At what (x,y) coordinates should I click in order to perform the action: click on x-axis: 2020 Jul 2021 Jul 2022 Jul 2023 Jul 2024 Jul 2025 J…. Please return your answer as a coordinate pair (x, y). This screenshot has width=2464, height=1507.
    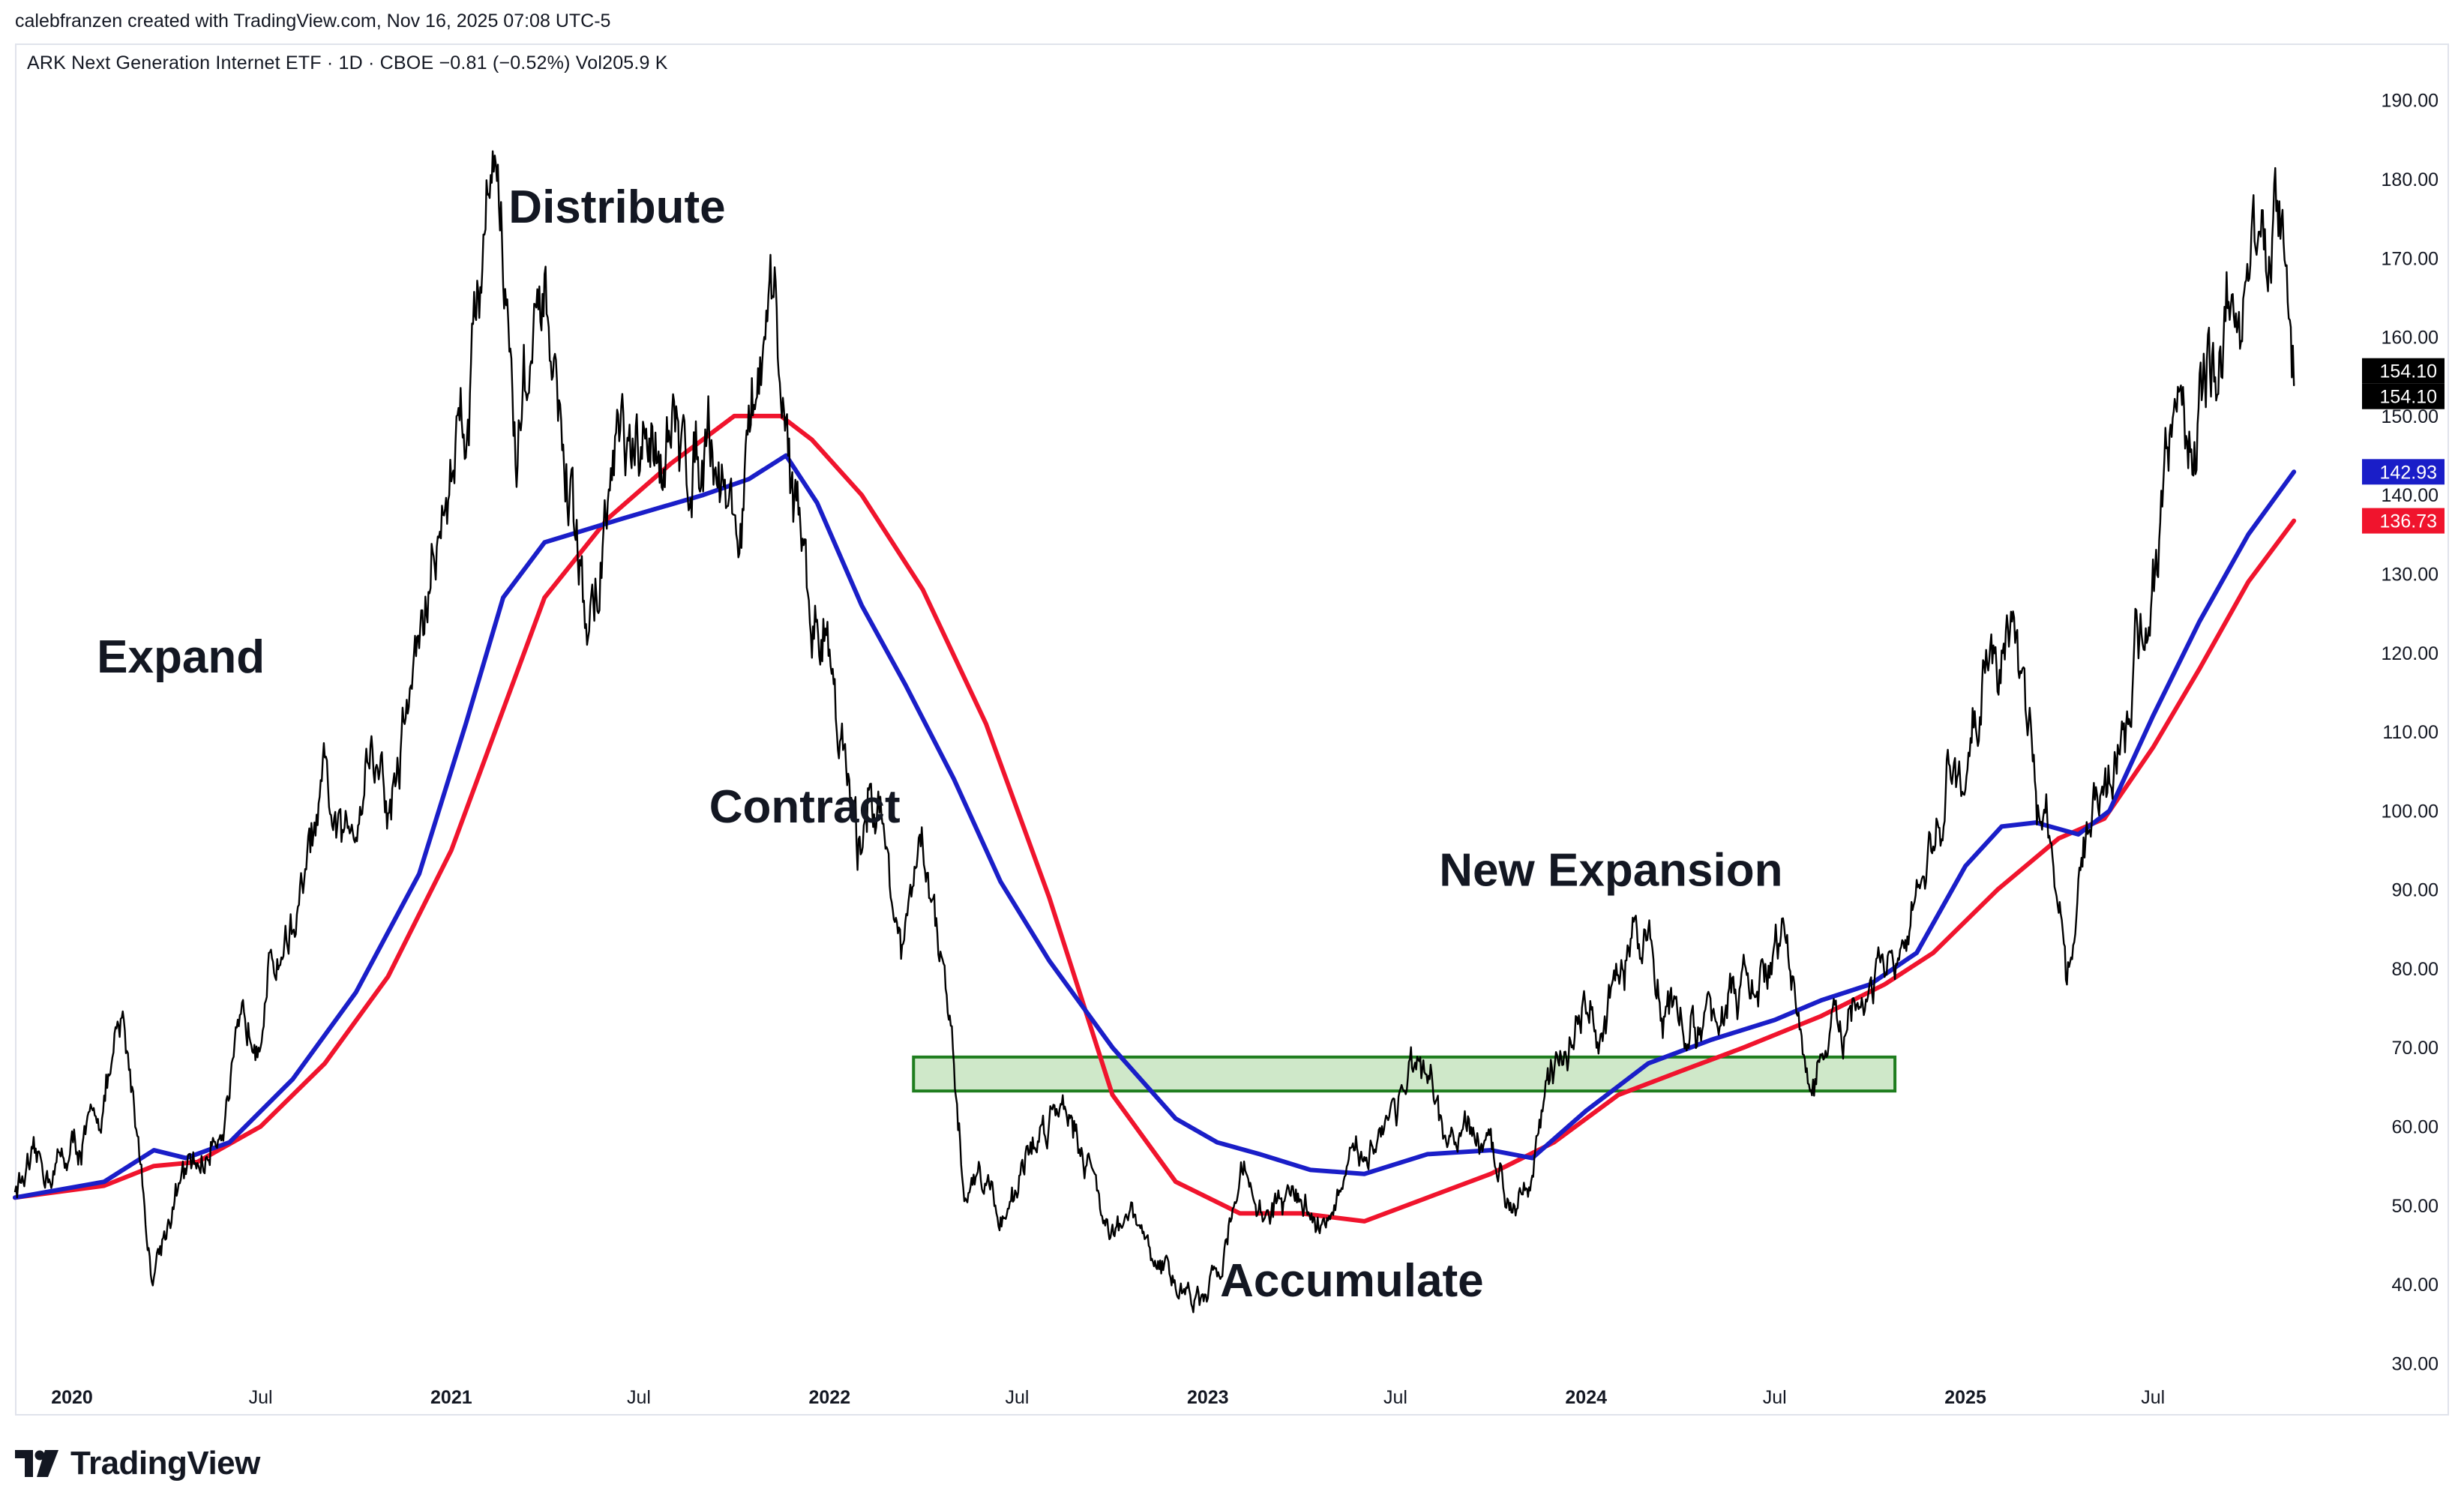
    Looking at the image, I should click on (1108, 1397).